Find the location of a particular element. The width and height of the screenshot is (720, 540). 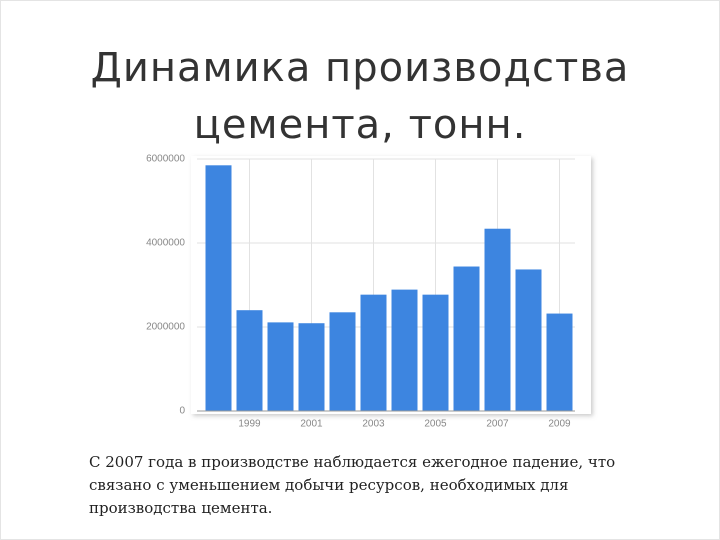

x-tick-label: 2005 is located at coordinates (435, 424).